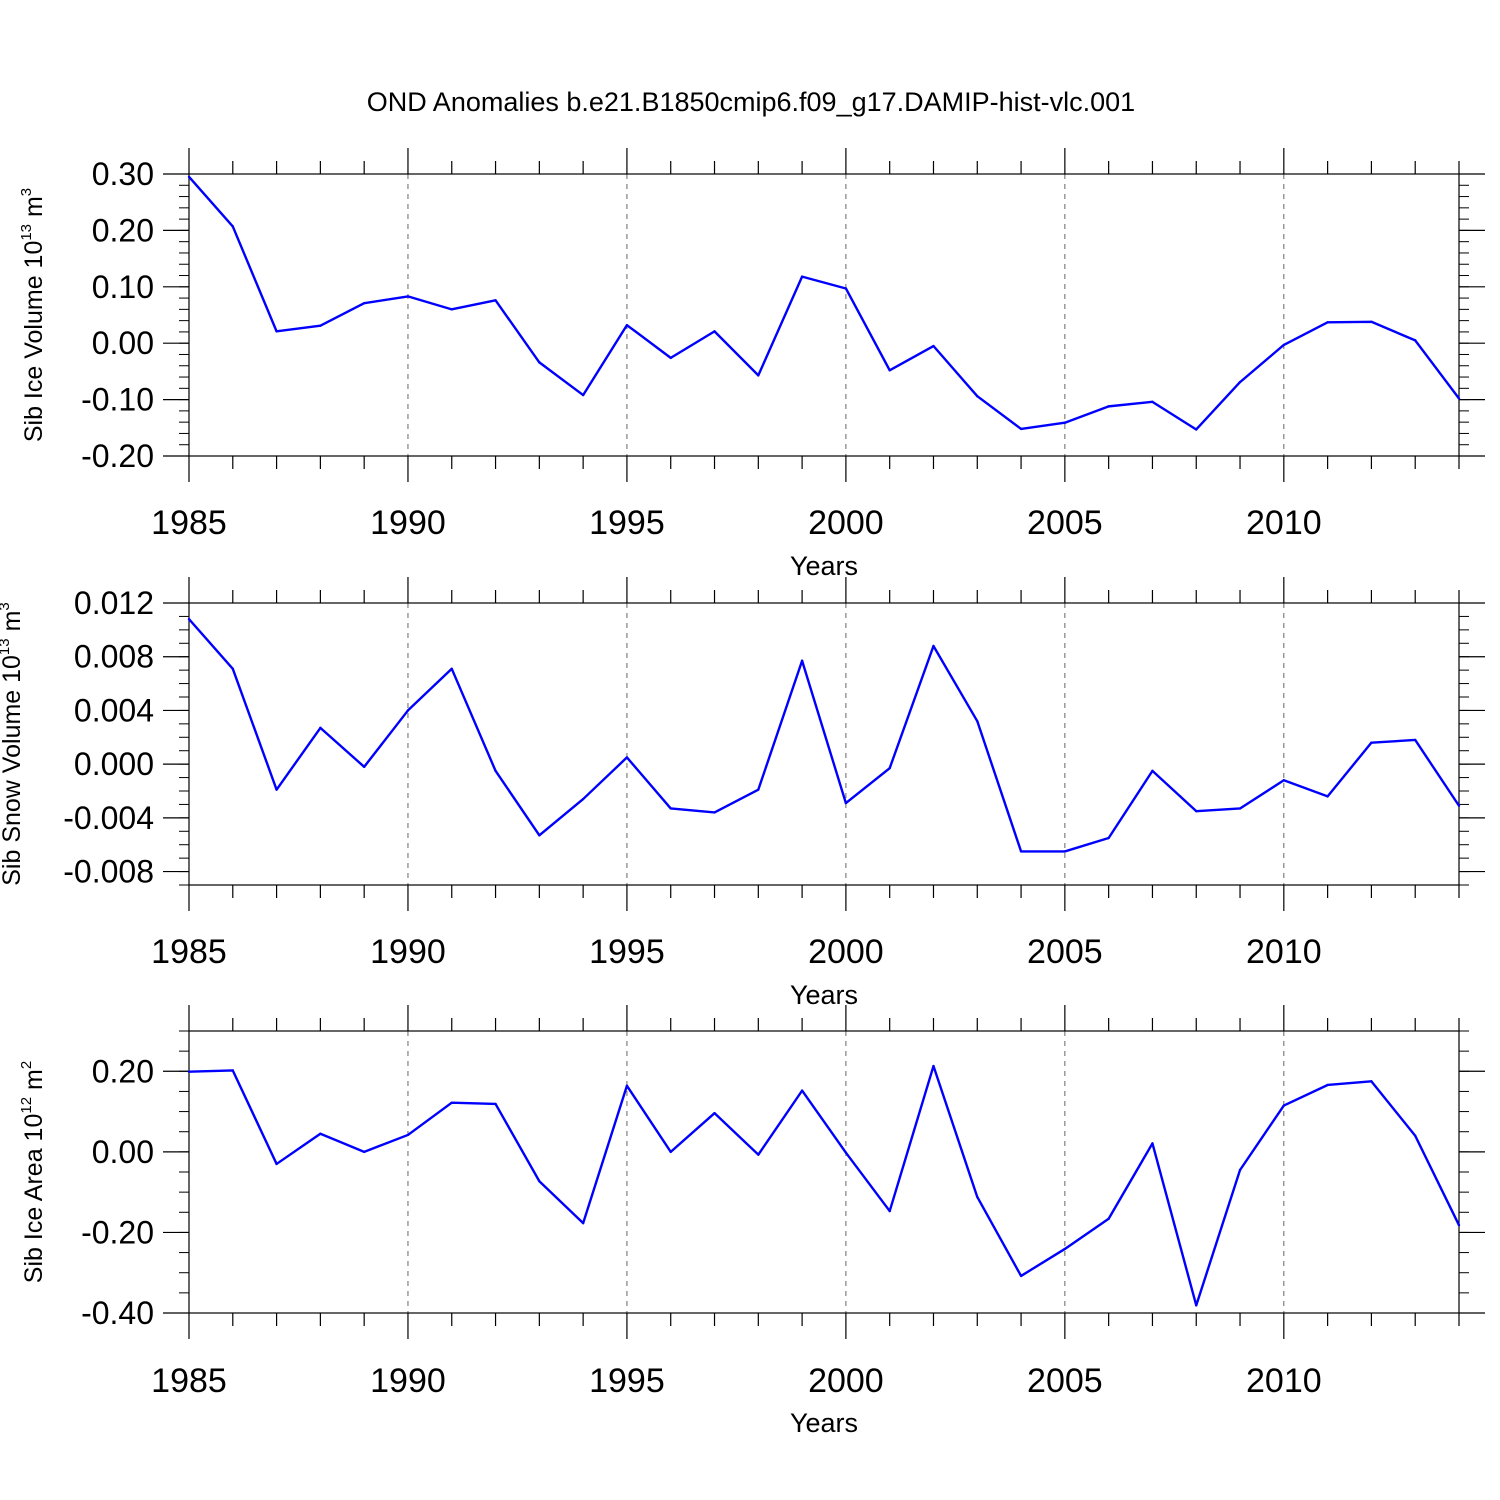 This screenshot has height=1500, width=1500. Describe the element at coordinates (114, 657) in the screenshot. I see `y-tick-label: 0.008` at that location.